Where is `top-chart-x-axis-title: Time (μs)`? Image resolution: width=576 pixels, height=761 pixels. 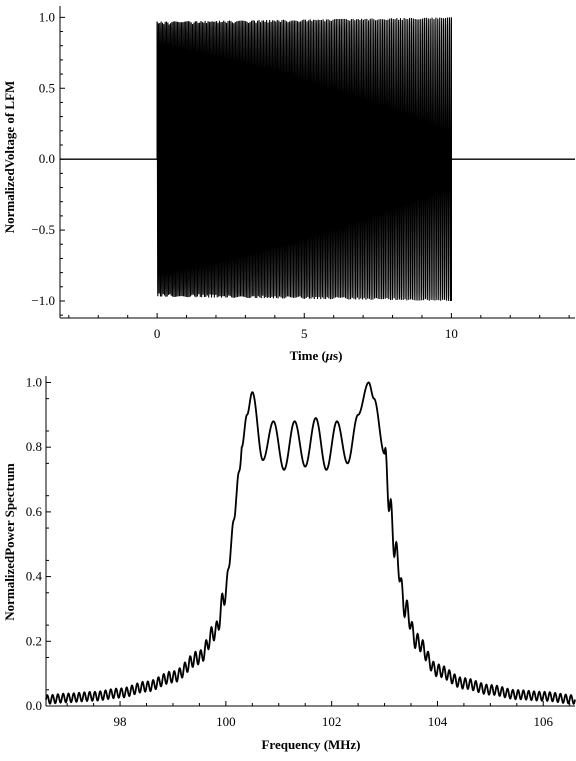
top-chart-x-axis-title: Time (μs) is located at coordinates (316, 355).